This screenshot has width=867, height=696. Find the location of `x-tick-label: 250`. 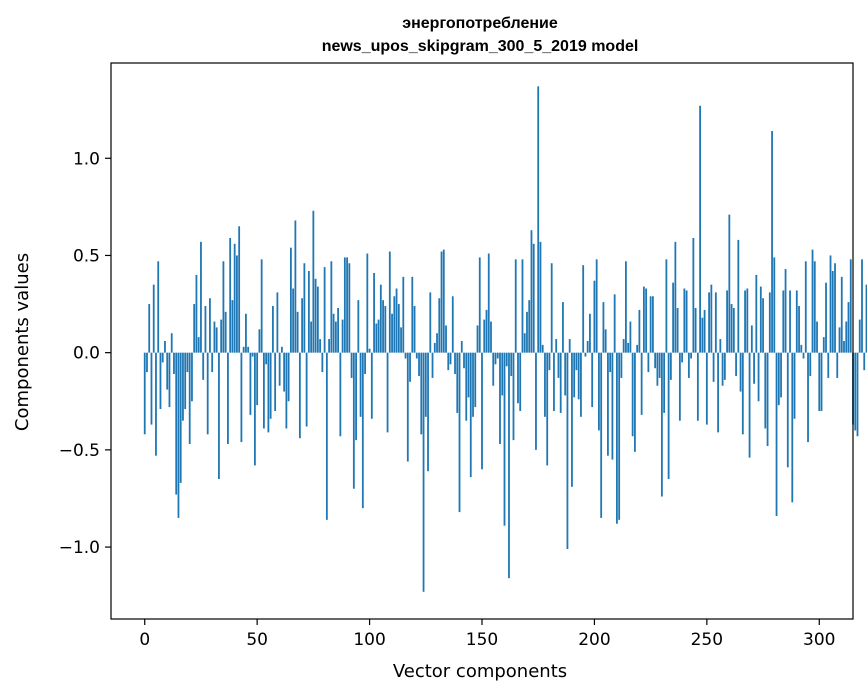

x-tick-label: 250 is located at coordinates (707, 640).